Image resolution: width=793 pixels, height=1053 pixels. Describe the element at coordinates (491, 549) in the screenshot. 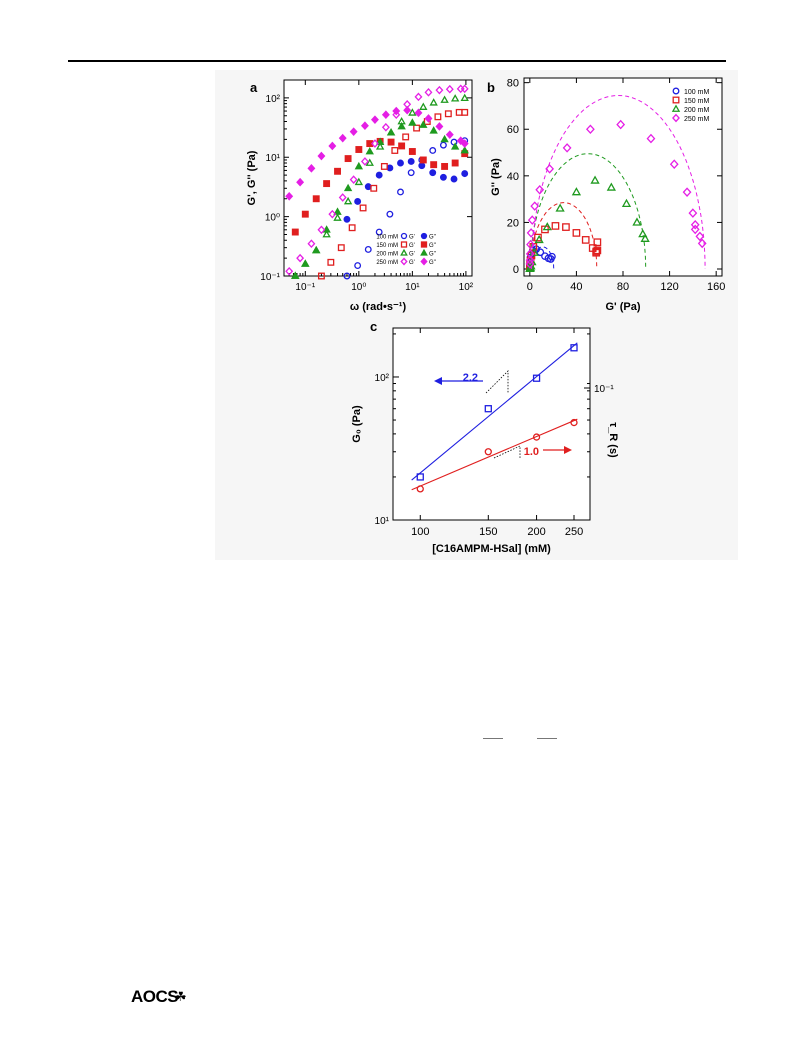

I see `x-axis-label-c: [C16AMPM-HSal] (mM)` at that location.